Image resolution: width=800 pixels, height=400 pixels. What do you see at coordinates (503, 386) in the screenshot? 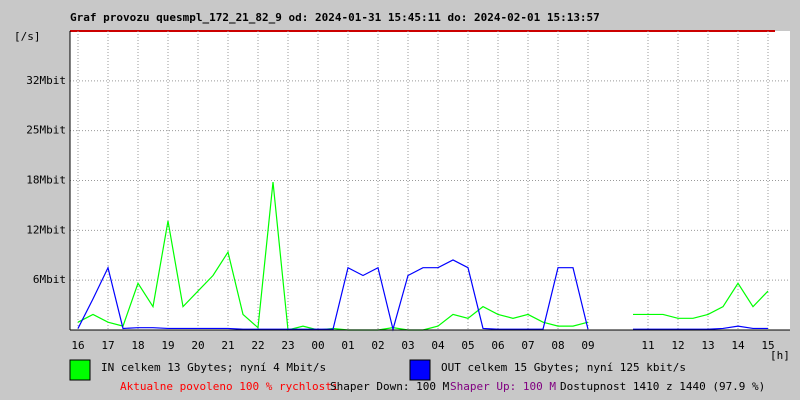
I see `footer-text: Shaper Up: 100 M` at bounding box center [503, 386].